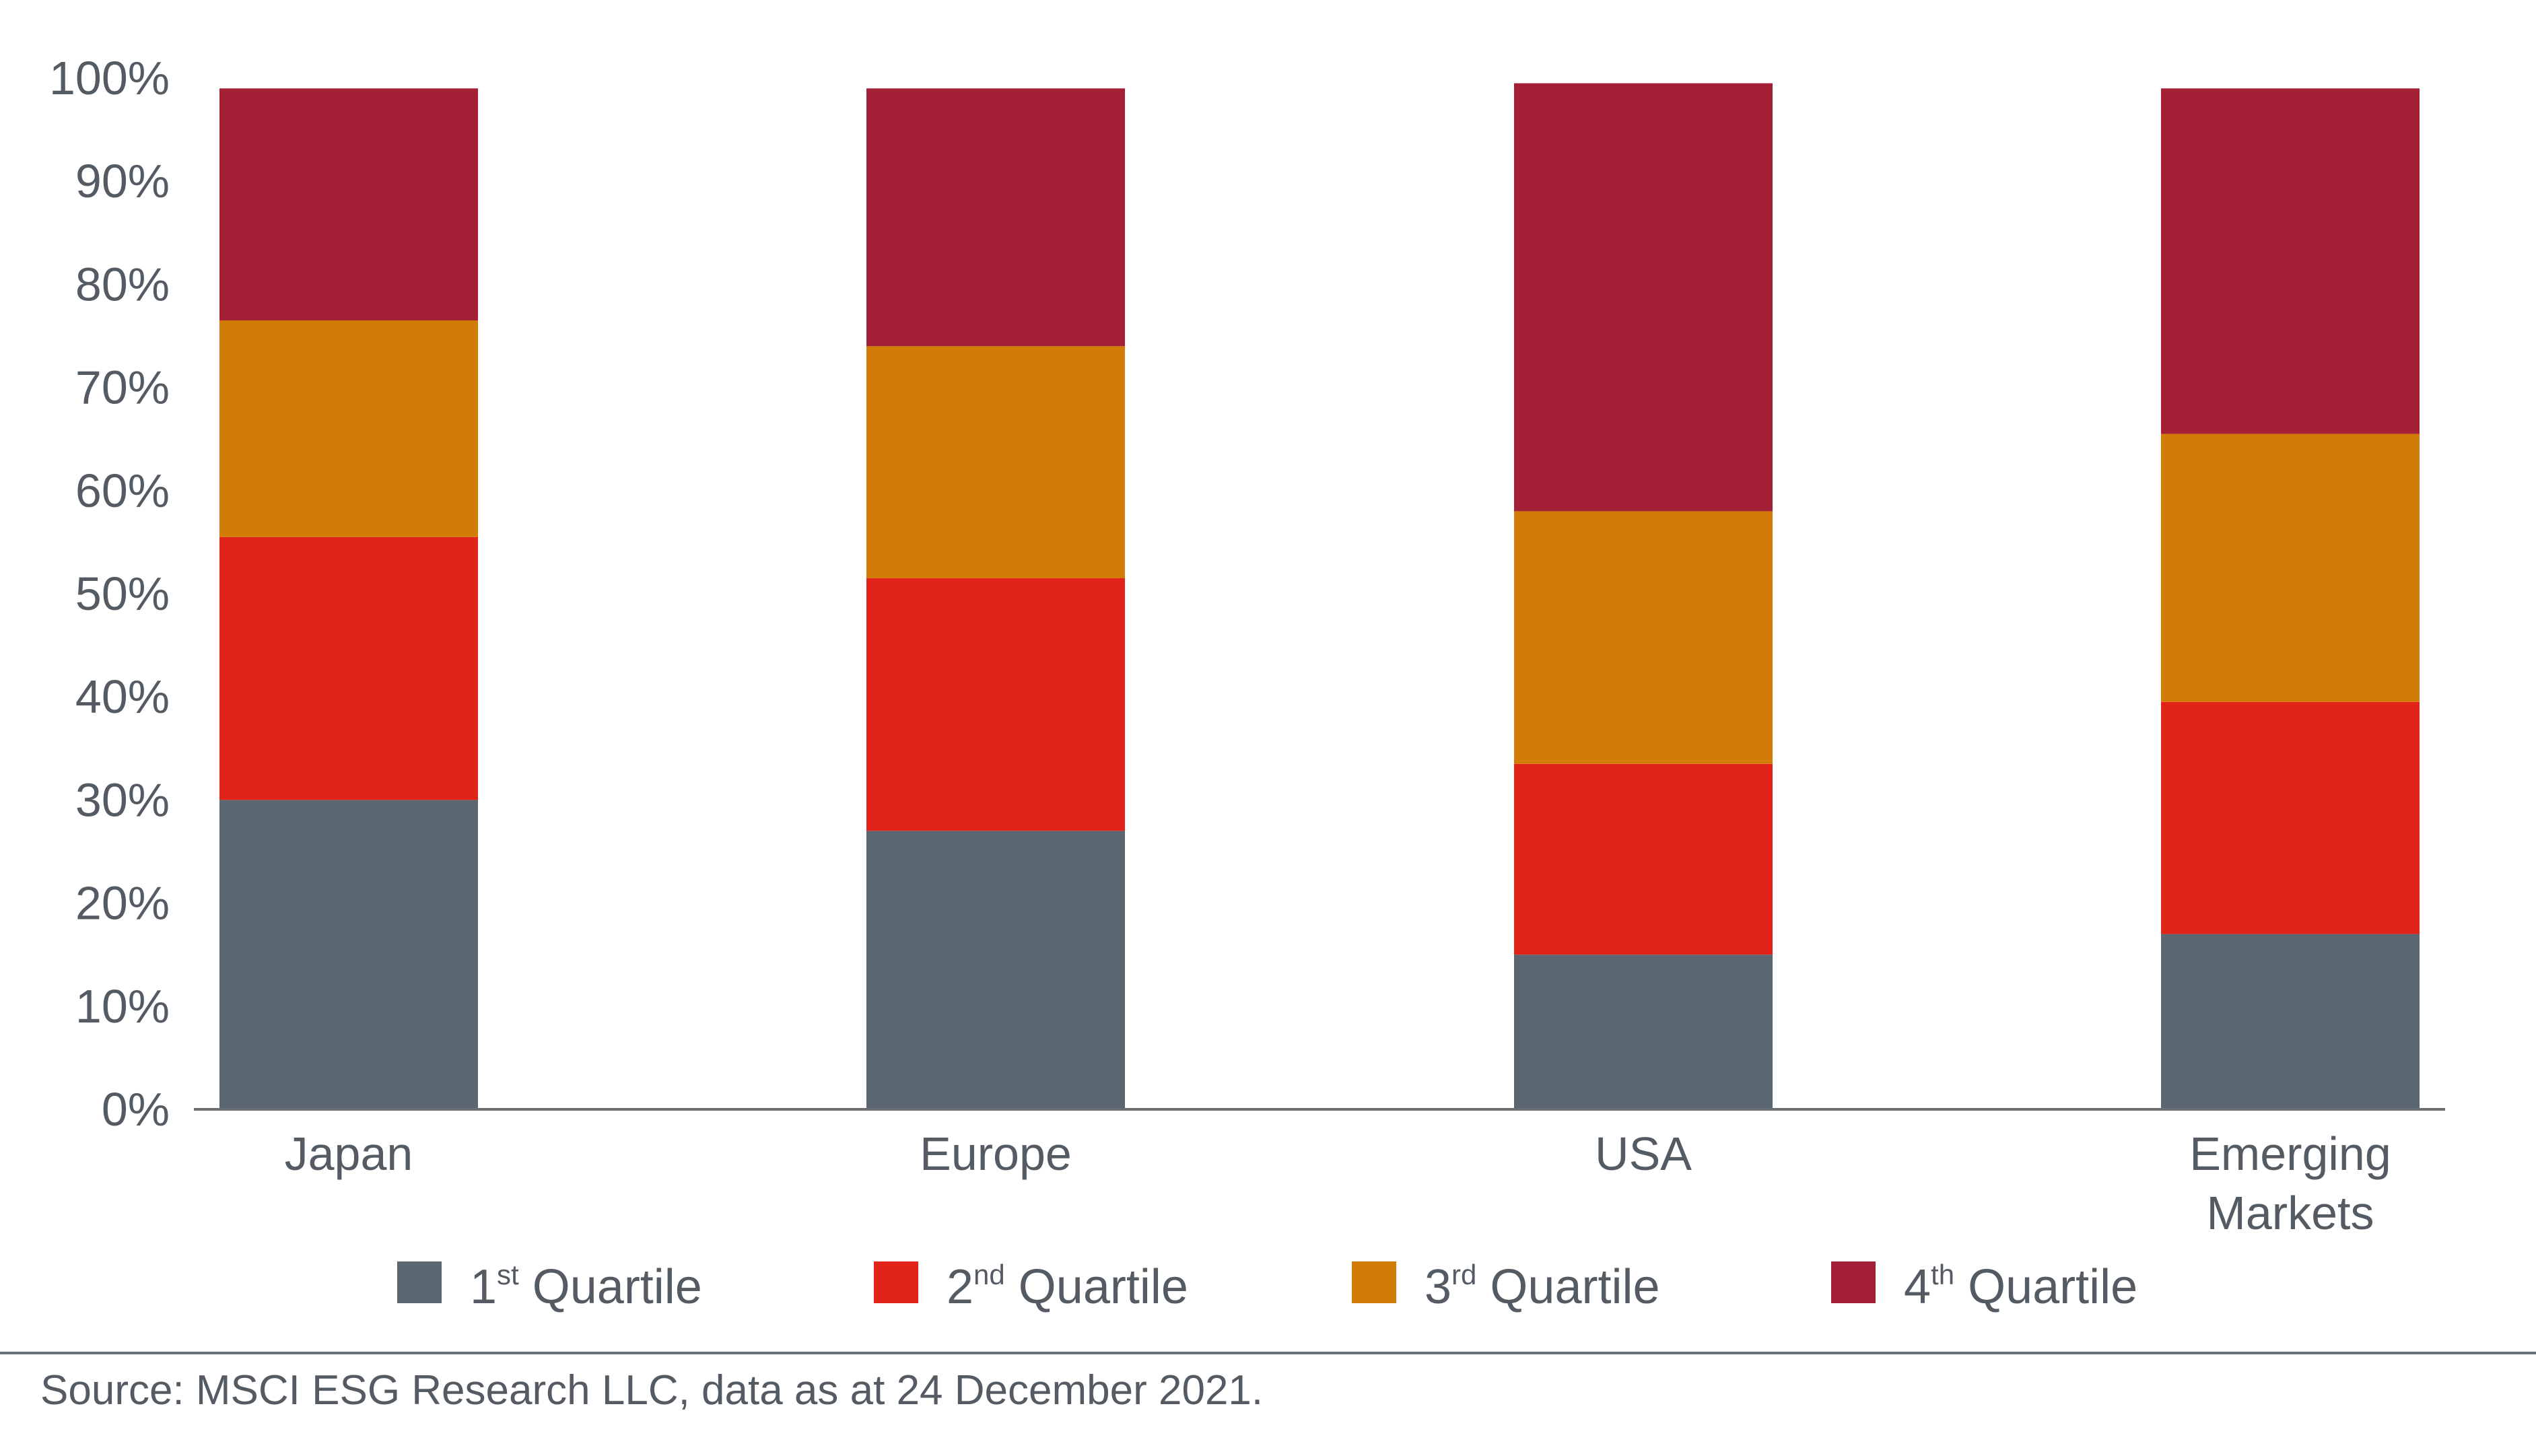 The image size is (2536, 1456). What do you see at coordinates (122, 387) in the screenshot?
I see `y-tick-label: 70%` at bounding box center [122, 387].